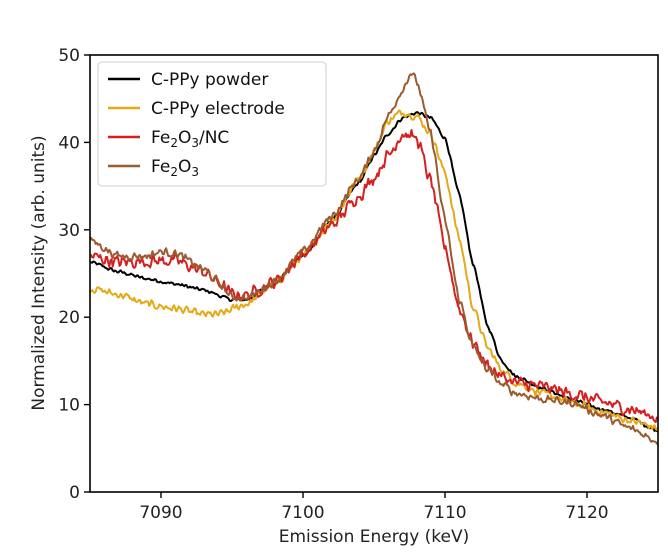 The height and width of the screenshot is (552, 668). I want to click on y-tick-label: 40, so click(69, 143).